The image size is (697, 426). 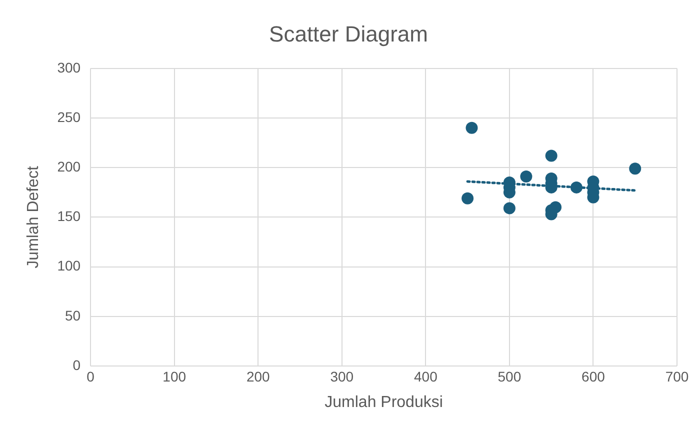 I want to click on x-tick-label: 200, so click(x=258, y=376).